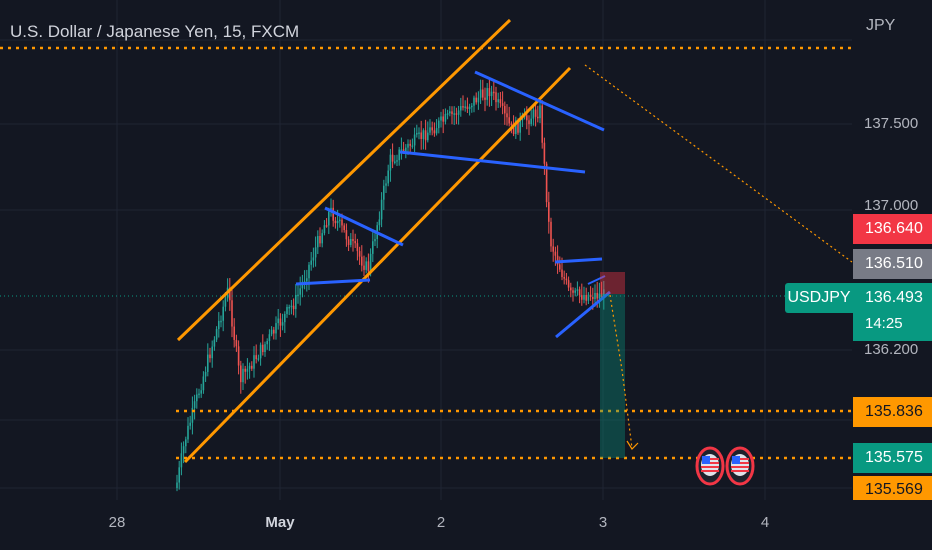 This screenshot has height=550, width=932. Describe the element at coordinates (884, 323) in the screenshot. I see `bar-countdown: 14:25` at that location.